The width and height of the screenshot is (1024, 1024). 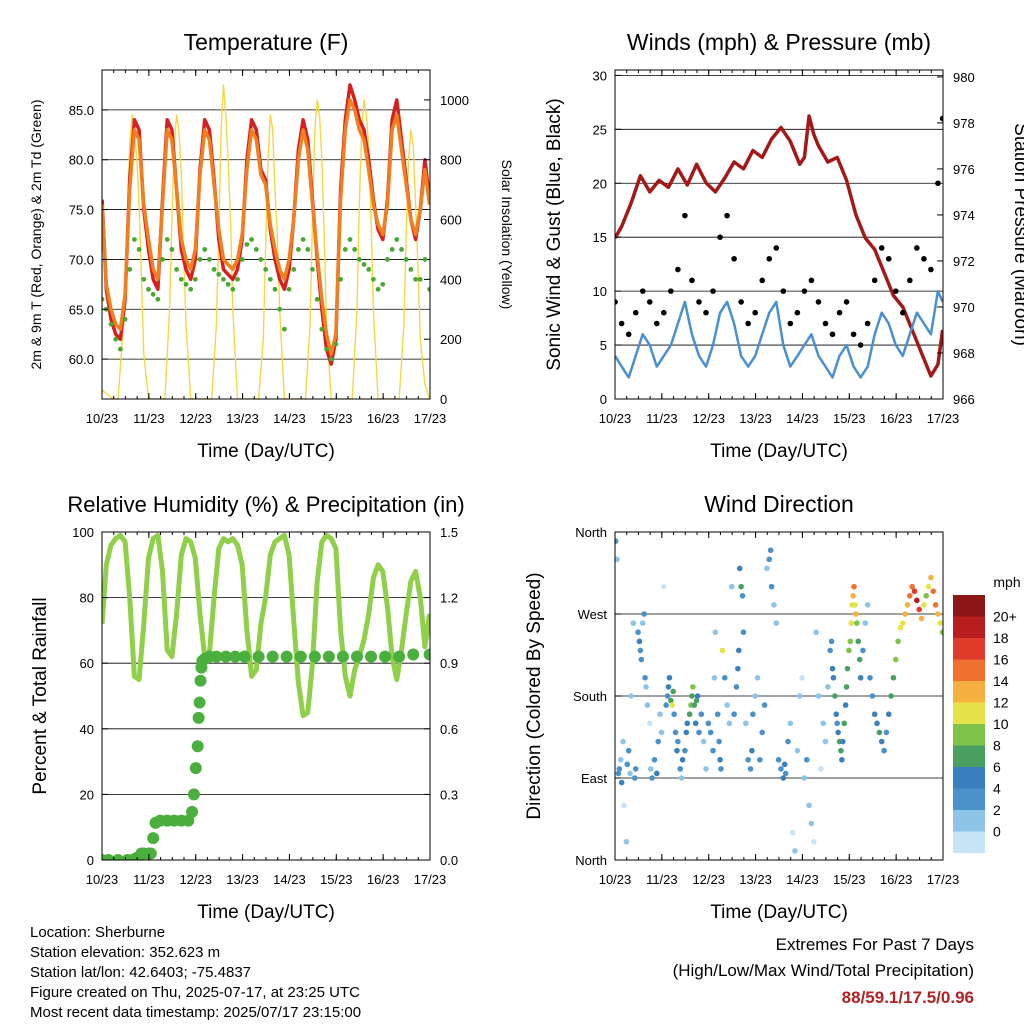 What do you see at coordinates (997, 789) in the screenshot?
I see `legend-label: 4` at bounding box center [997, 789].